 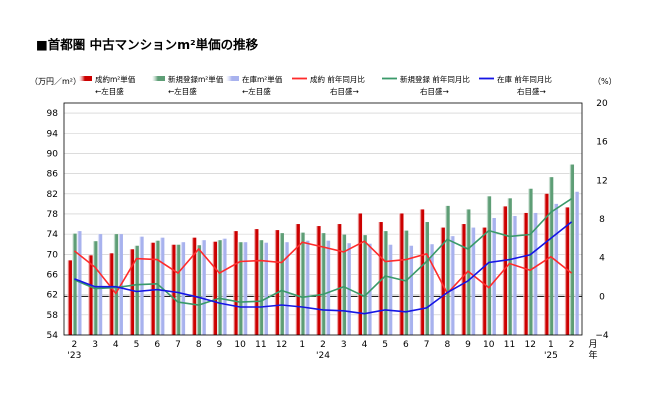 I want to click on legend-label: 新規登録 前年同月比, so click(x=435, y=79).